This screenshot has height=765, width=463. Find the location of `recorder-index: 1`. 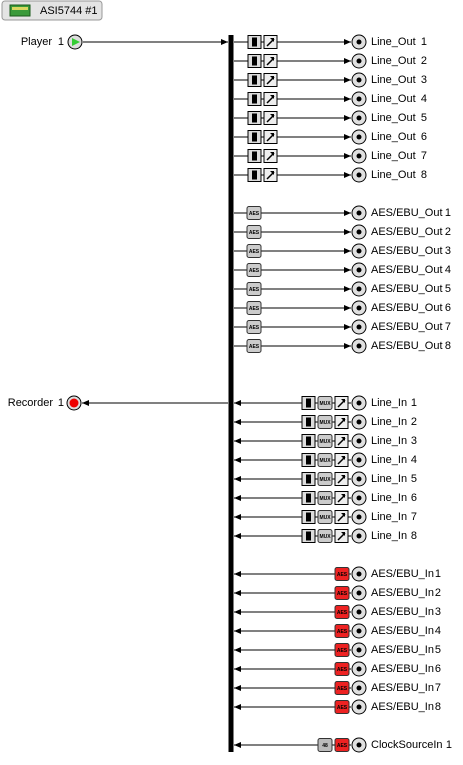

recorder-index: 1 is located at coordinates (61, 403).